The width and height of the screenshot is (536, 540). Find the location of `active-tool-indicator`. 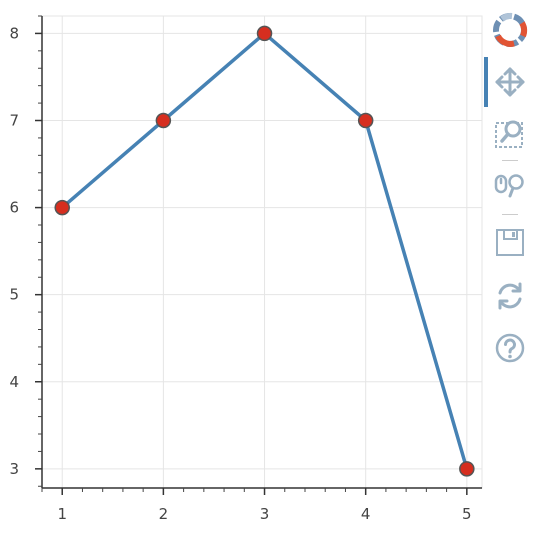

active-tool-indicator is located at coordinates (486, 82).